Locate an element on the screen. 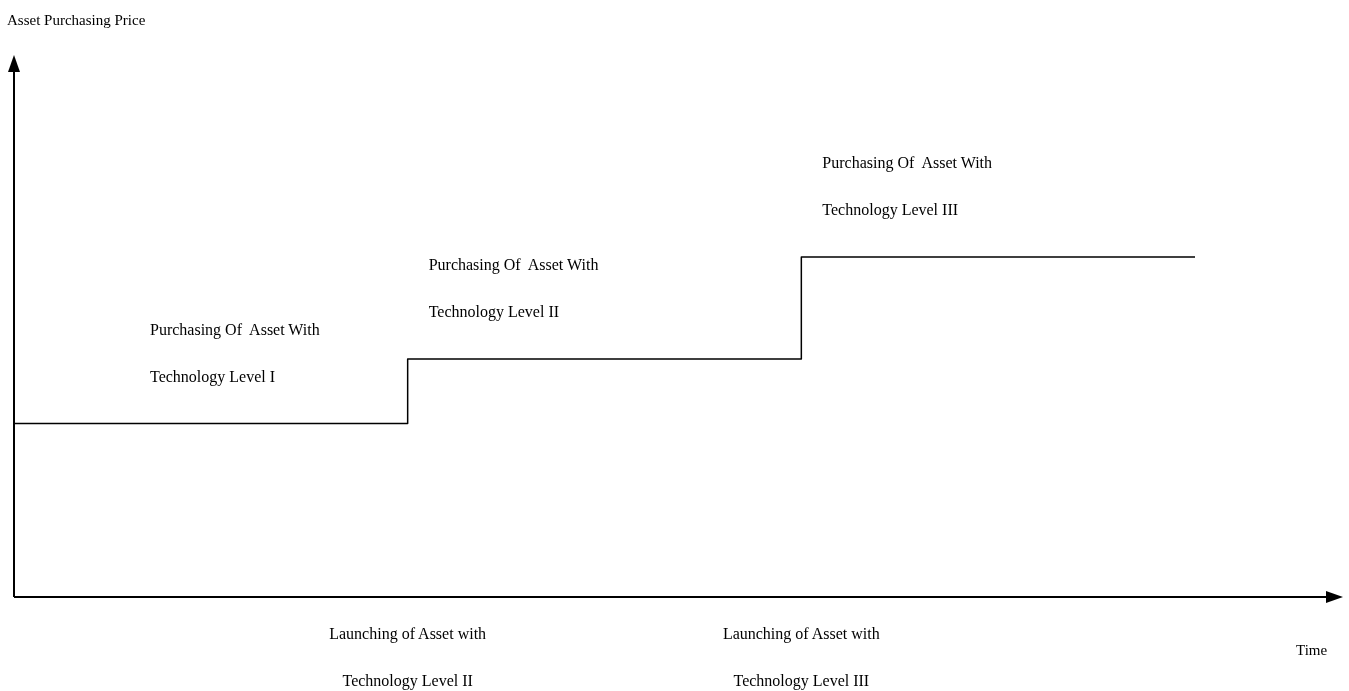 The image size is (1349, 691). text: Purchasing Of Asset With Technology Level II is located at coordinates (513, 288).